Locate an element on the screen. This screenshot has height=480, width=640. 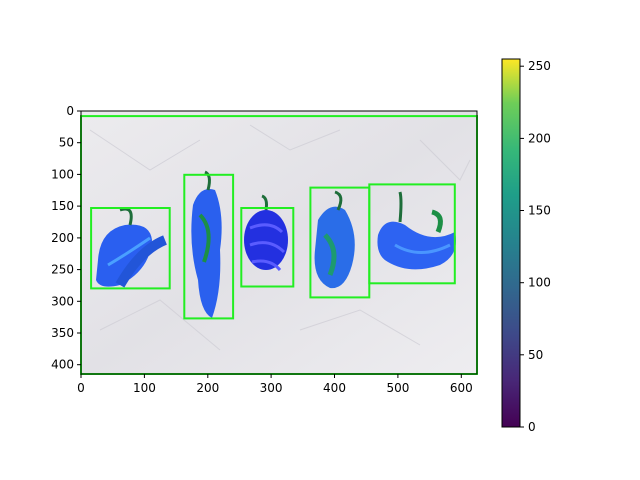
colorbar-tick: 100 is located at coordinates (535, 283).